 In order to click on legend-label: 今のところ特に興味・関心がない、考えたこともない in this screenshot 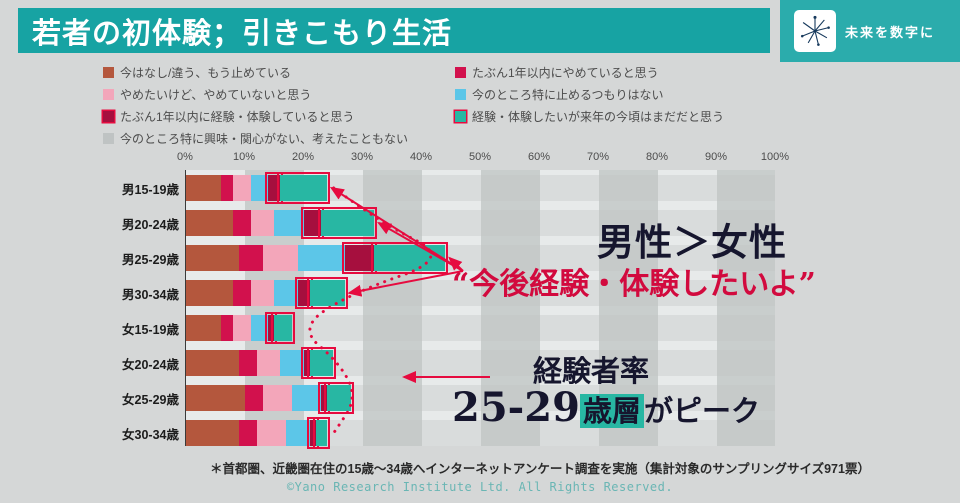, I will do `click(264, 139)`.